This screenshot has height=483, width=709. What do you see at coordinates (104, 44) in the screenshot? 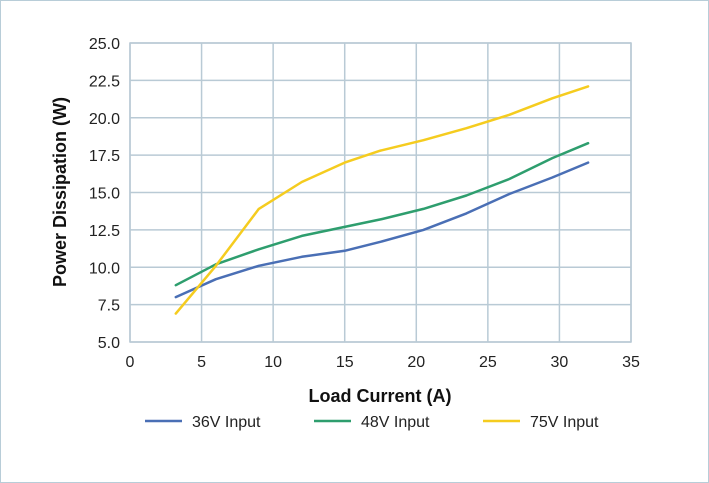
I see `y-tick-label: 25.0` at bounding box center [104, 44].